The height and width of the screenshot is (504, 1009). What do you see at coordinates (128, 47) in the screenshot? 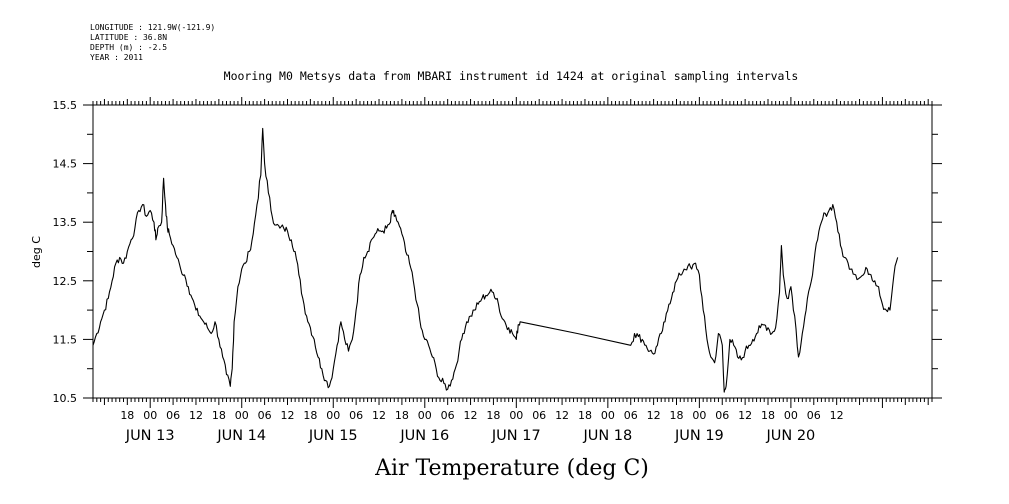
I see `depth-label: DEPTH (m) : -2.5` at bounding box center [128, 47].